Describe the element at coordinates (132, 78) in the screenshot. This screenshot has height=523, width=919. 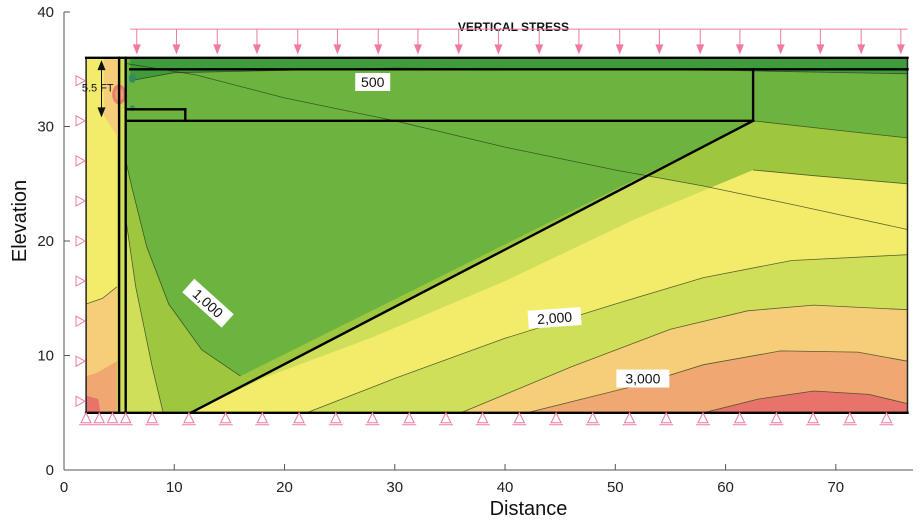
I see `stress-concentration` at that location.